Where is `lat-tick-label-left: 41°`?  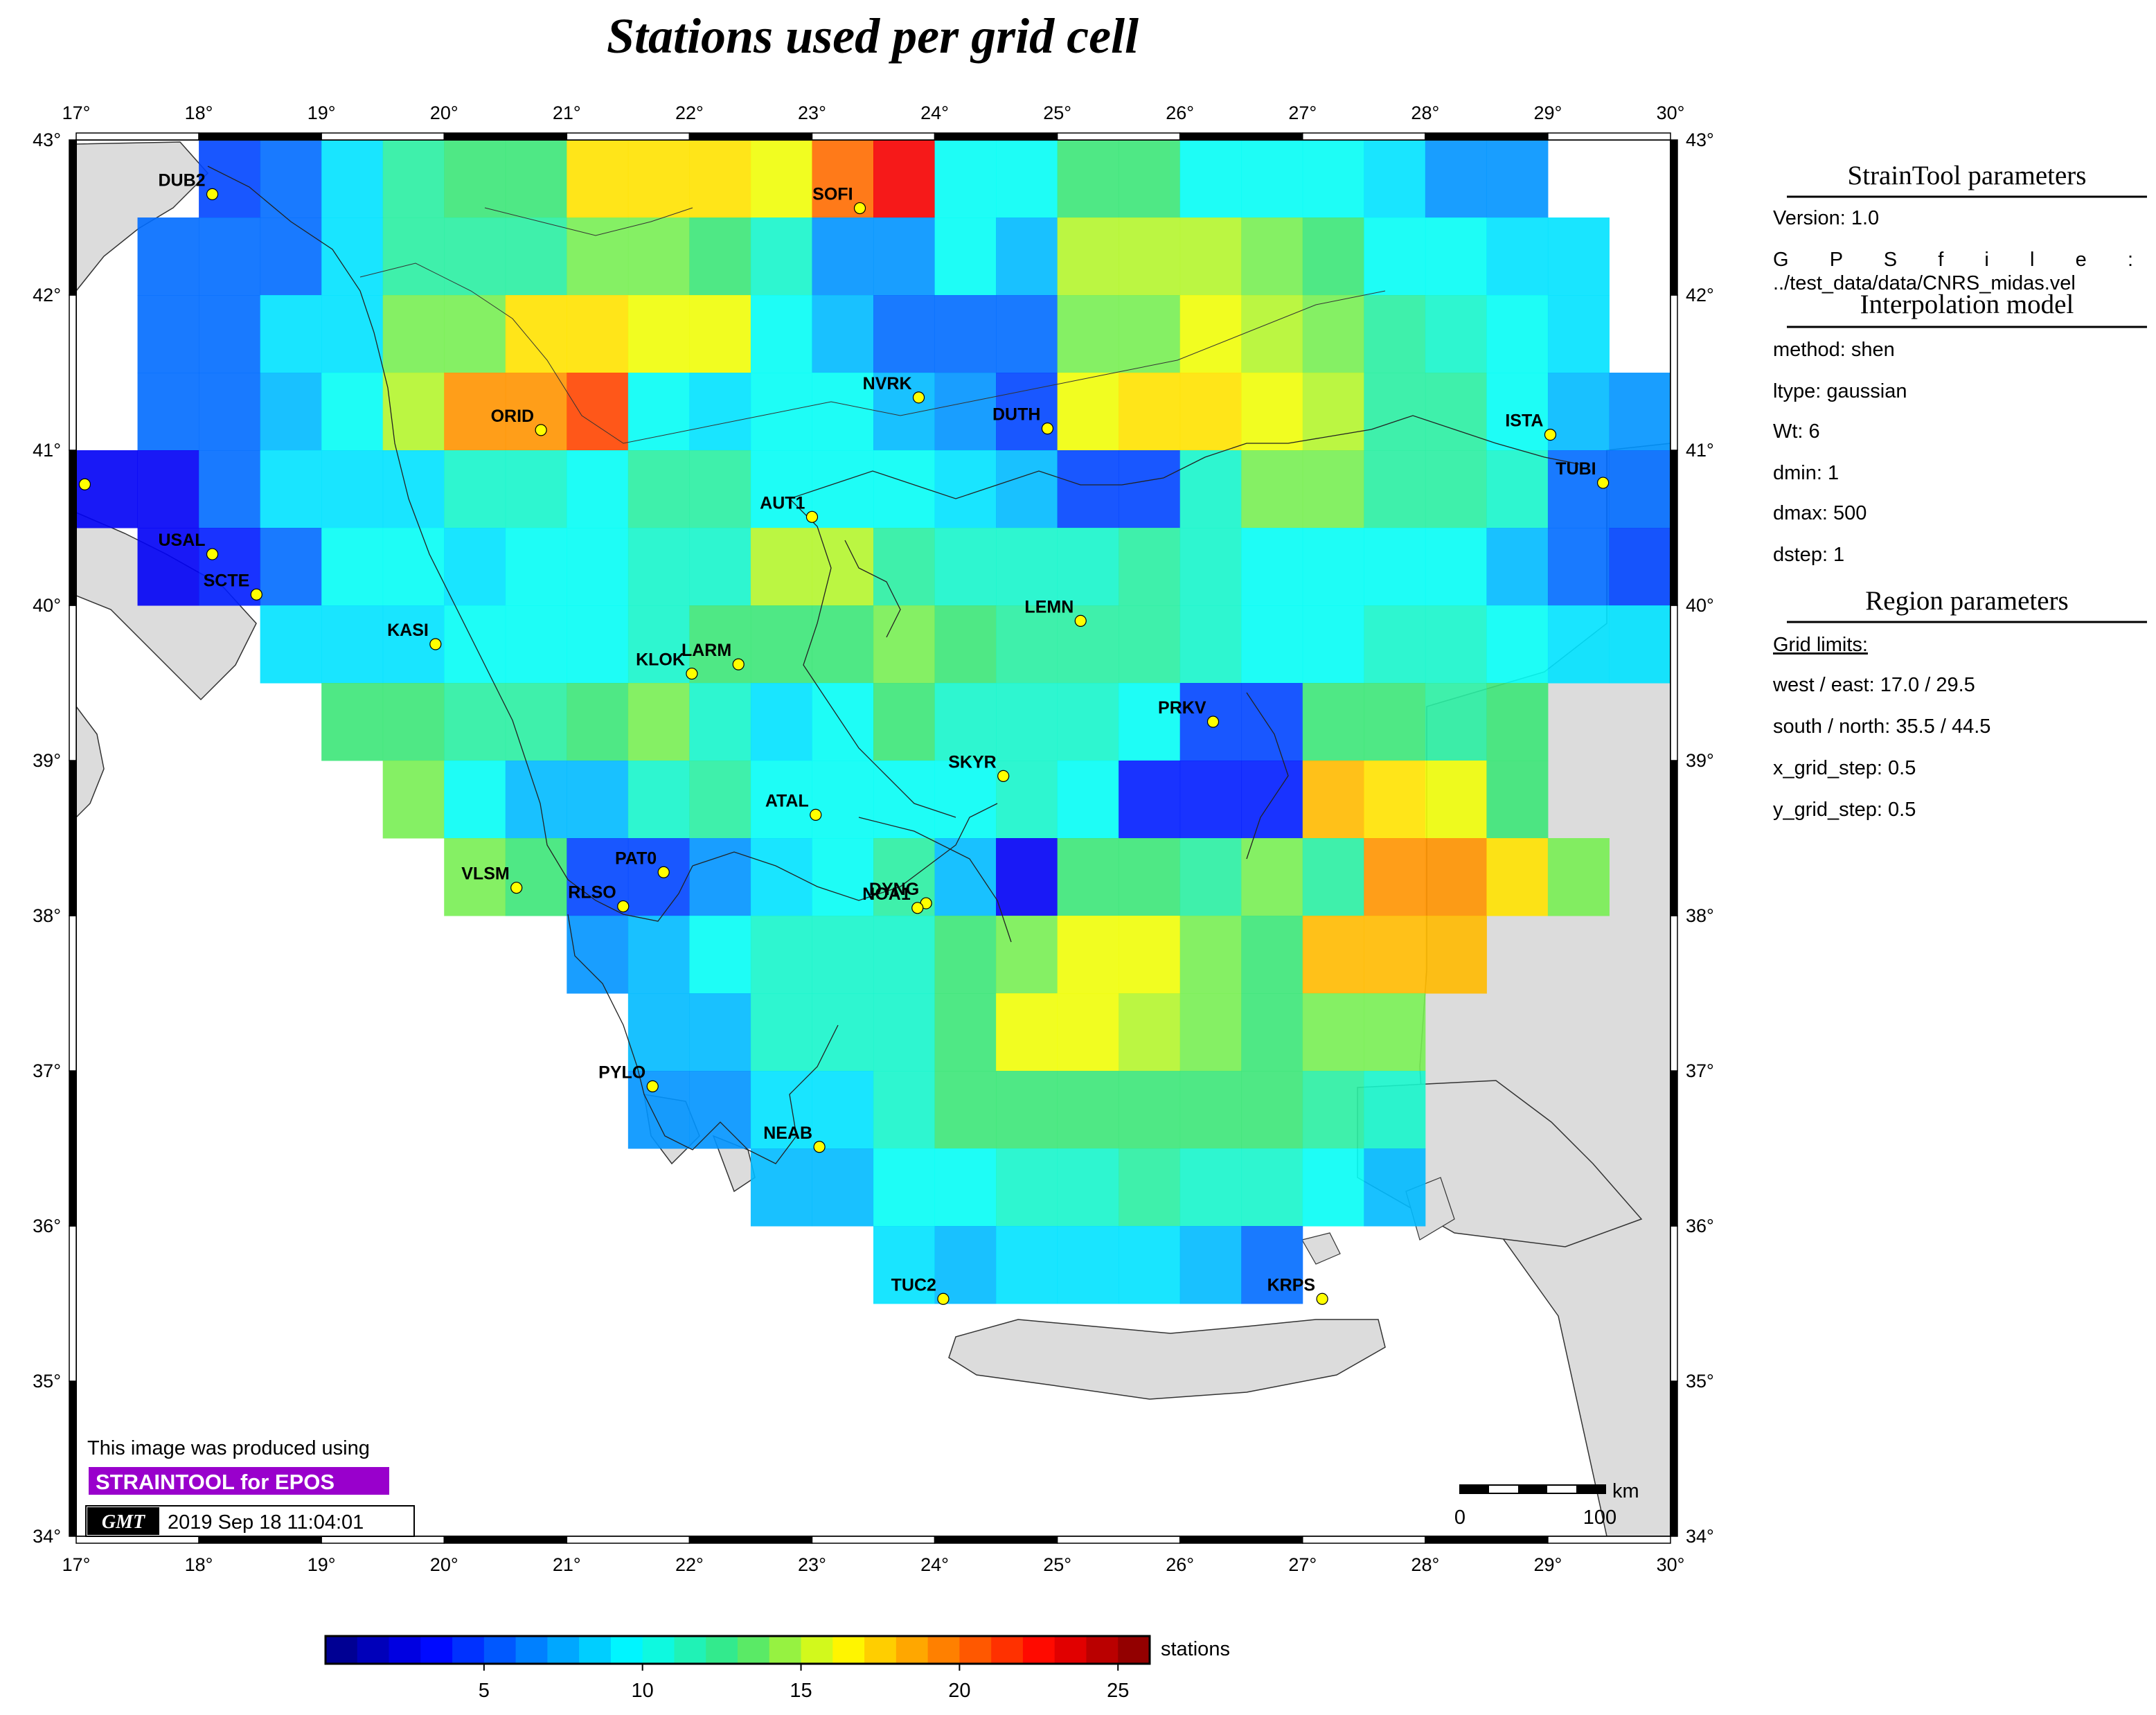
lat-tick-label-left: 41° is located at coordinates (47, 450).